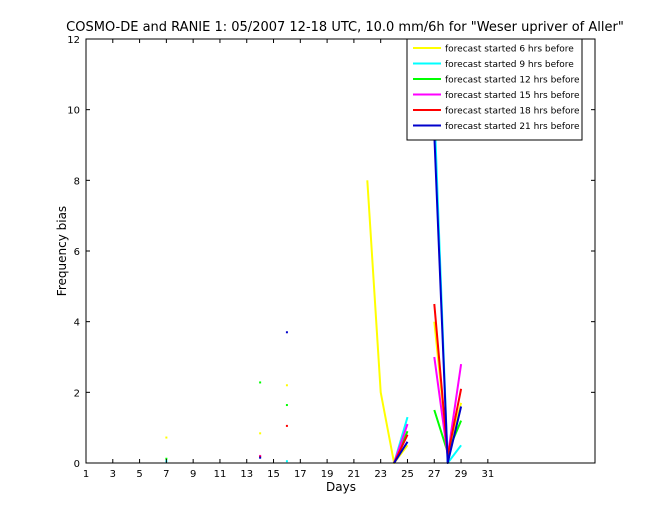  Describe the element at coordinates (300, 474) in the screenshot. I see `x-tick-label: 17` at that location.